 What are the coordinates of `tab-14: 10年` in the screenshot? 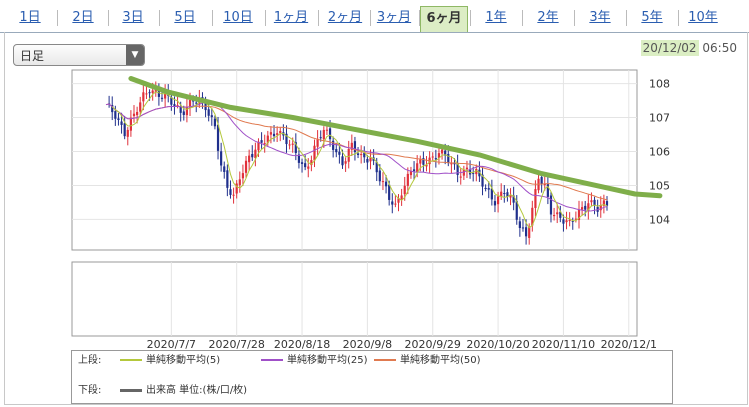 It's located at (703, 17).